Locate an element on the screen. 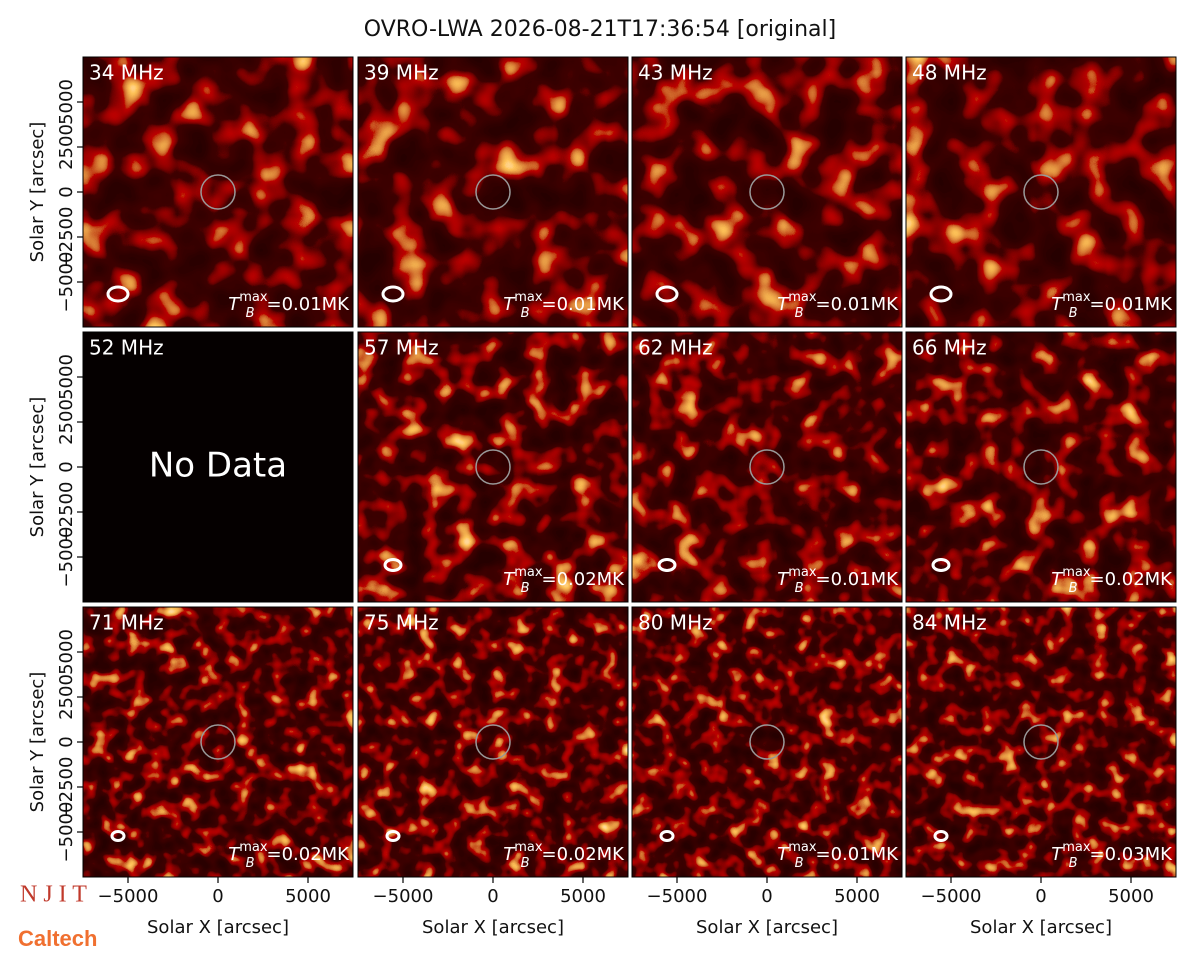  frequency-label: 39 MHz is located at coordinates (401, 73).